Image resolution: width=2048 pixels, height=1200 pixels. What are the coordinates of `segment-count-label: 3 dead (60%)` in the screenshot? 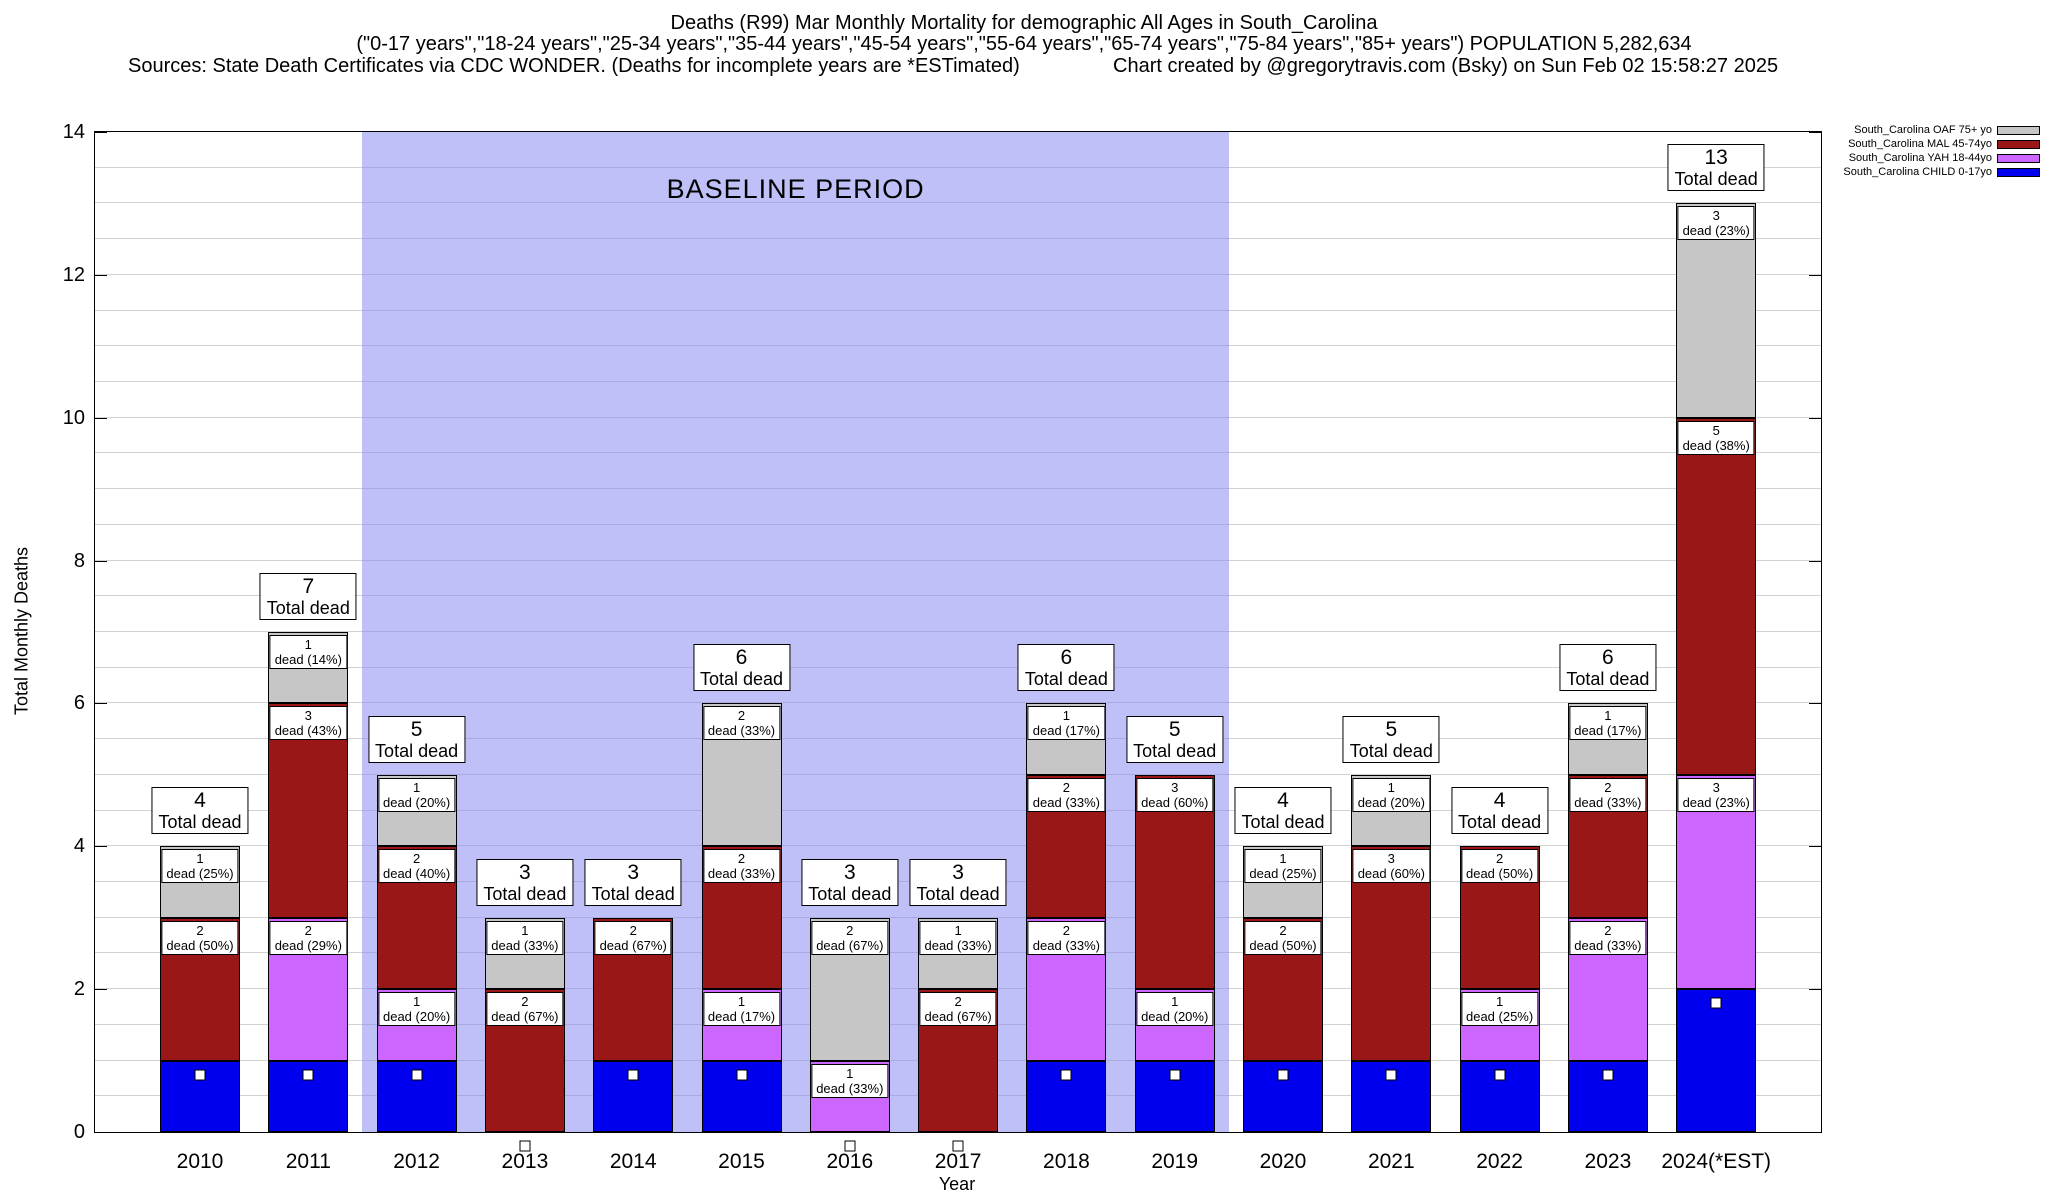 It's located at (1391, 866).